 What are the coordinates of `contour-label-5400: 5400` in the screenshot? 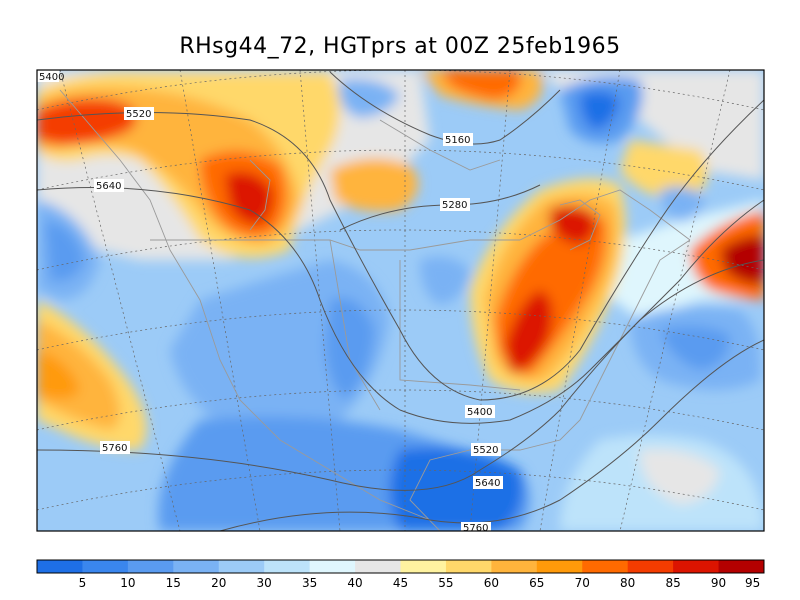 It's located at (479, 412).